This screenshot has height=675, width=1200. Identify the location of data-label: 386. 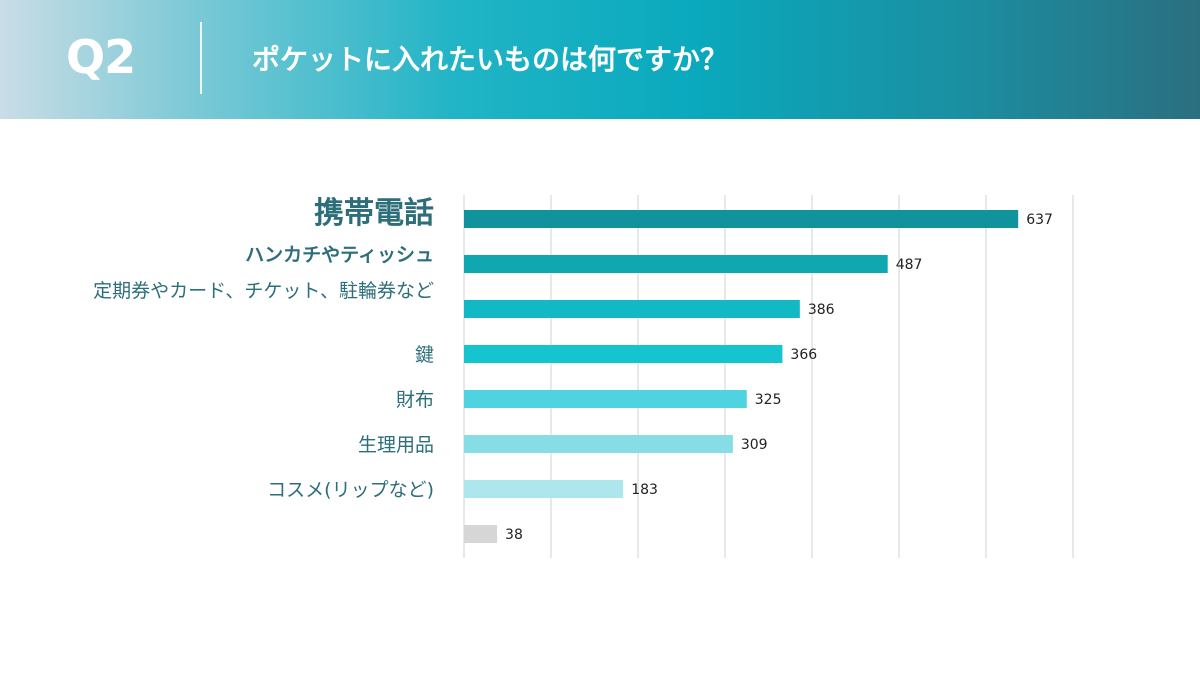
(821, 310).